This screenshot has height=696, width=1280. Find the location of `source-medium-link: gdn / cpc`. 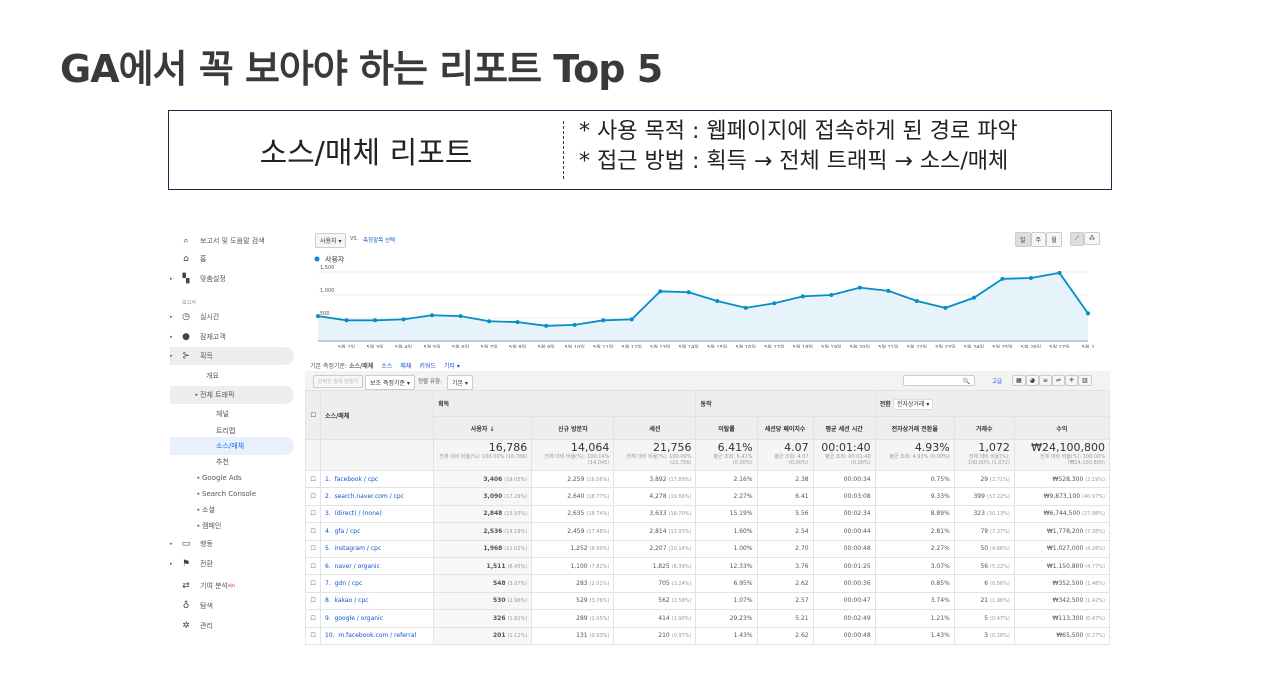

source-medium-link: gdn / cpc is located at coordinates (348, 584).